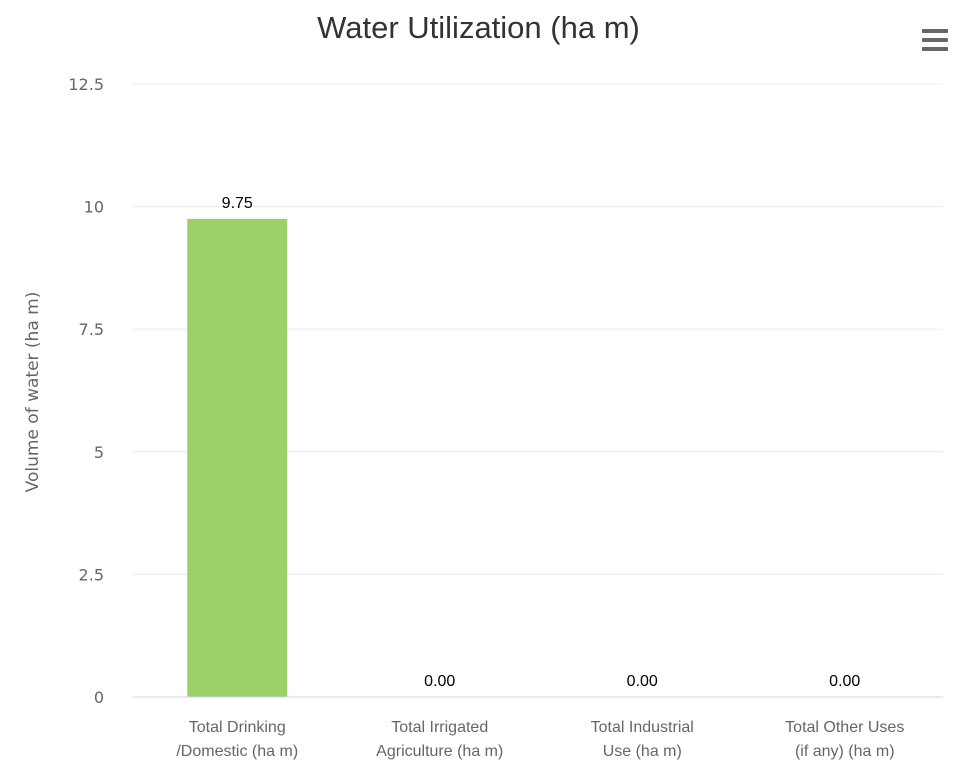  Describe the element at coordinates (642, 727) in the screenshot. I see `x-tick-label: Total Industrial` at that location.